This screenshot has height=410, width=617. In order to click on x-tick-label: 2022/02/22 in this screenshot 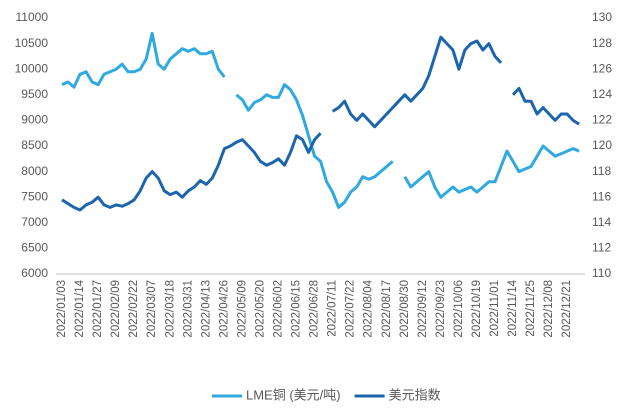, I will do `click(134, 309)`.